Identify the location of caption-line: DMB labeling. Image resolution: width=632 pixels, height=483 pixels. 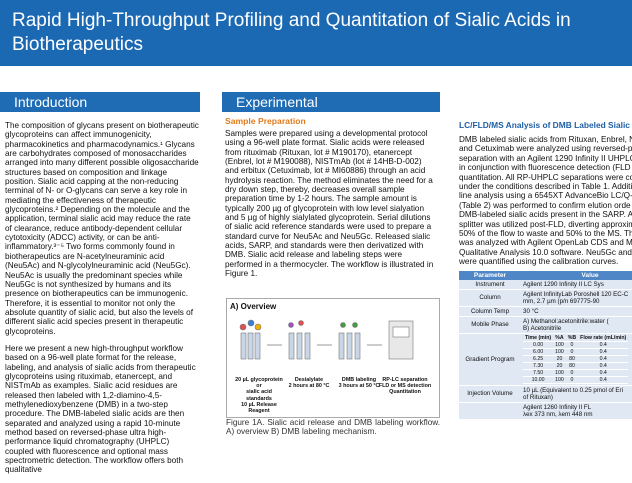
(359, 380).